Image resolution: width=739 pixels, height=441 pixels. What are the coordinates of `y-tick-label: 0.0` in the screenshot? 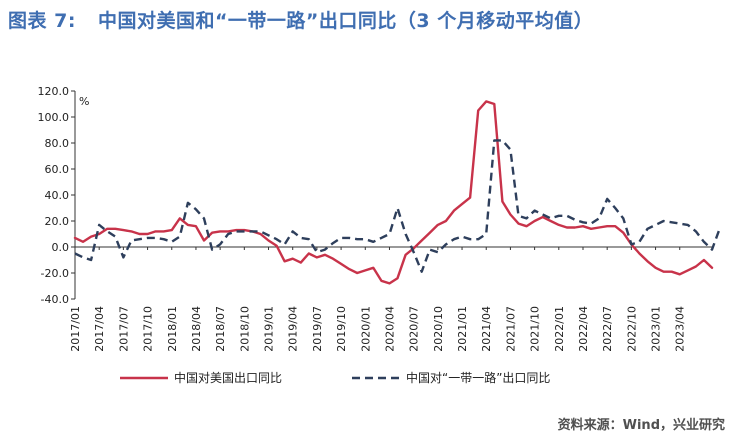 It's located at (61, 247).